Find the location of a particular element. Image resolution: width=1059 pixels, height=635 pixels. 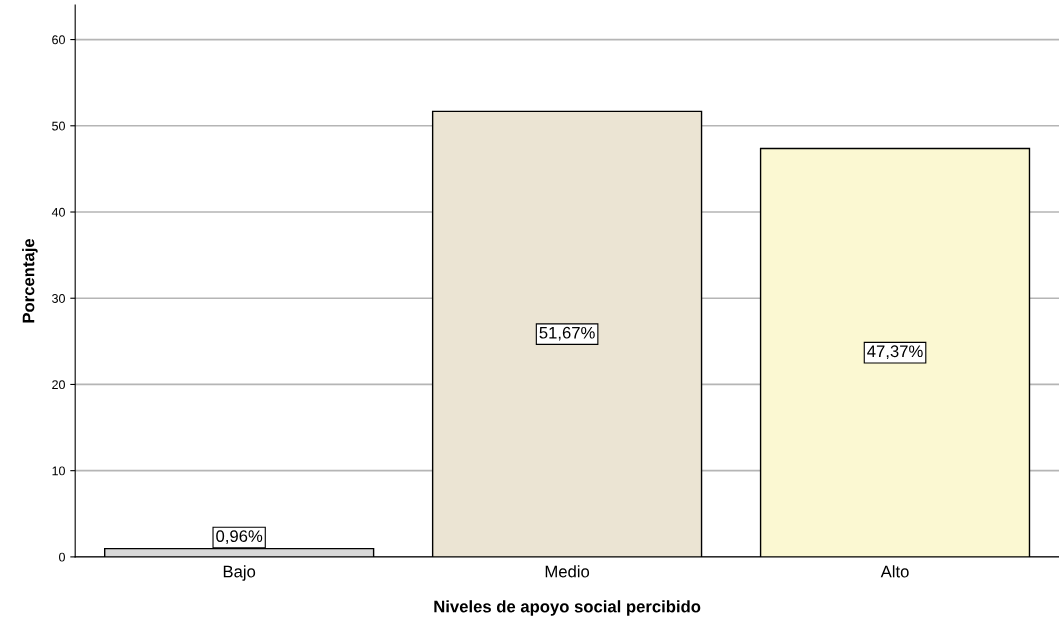

y-tick-label: 50 is located at coordinates (58, 126).